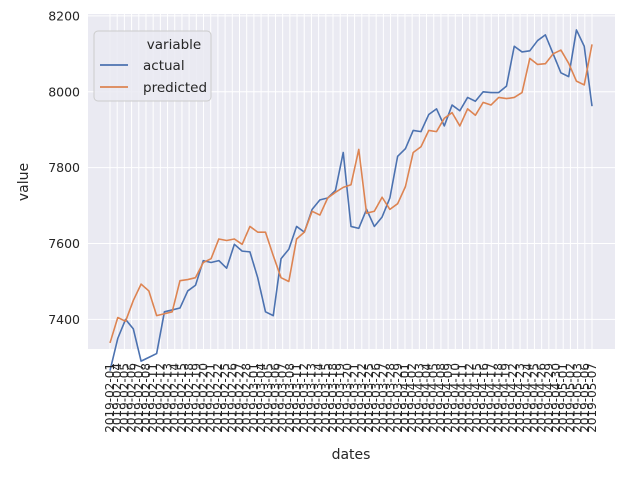 The image size is (640, 480). What do you see at coordinates (592, 398) in the screenshot?
I see `x-tick-label: 2019-05-07` at bounding box center [592, 398].